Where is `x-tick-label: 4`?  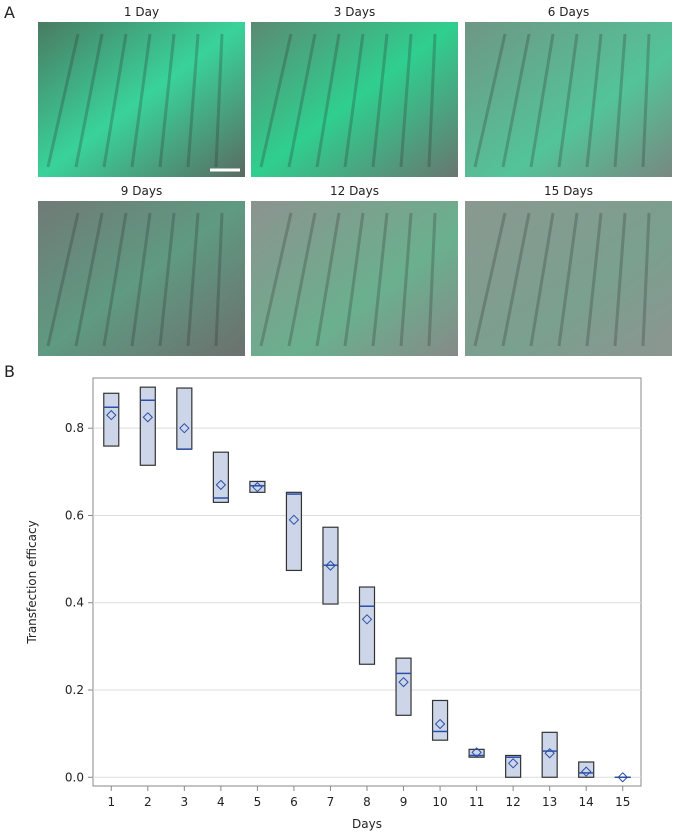 x-tick-label: 4 is located at coordinates (221, 802).